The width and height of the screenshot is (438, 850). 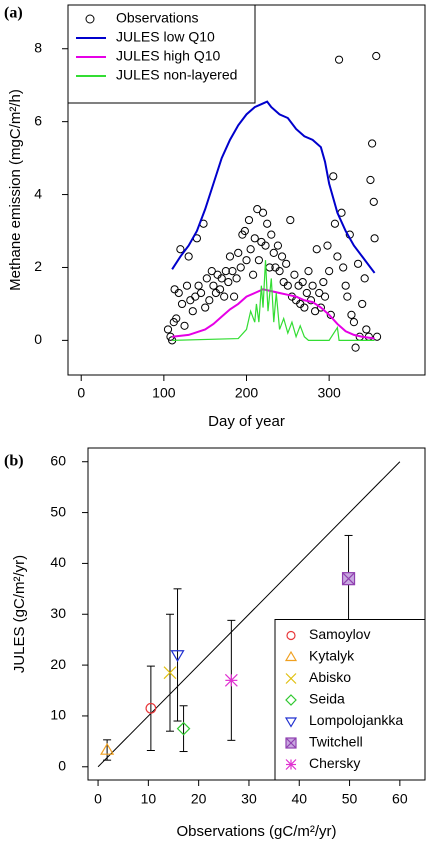 I want to click on x-axis-title: Observations (gC/m²/yr), so click(x=256, y=831).